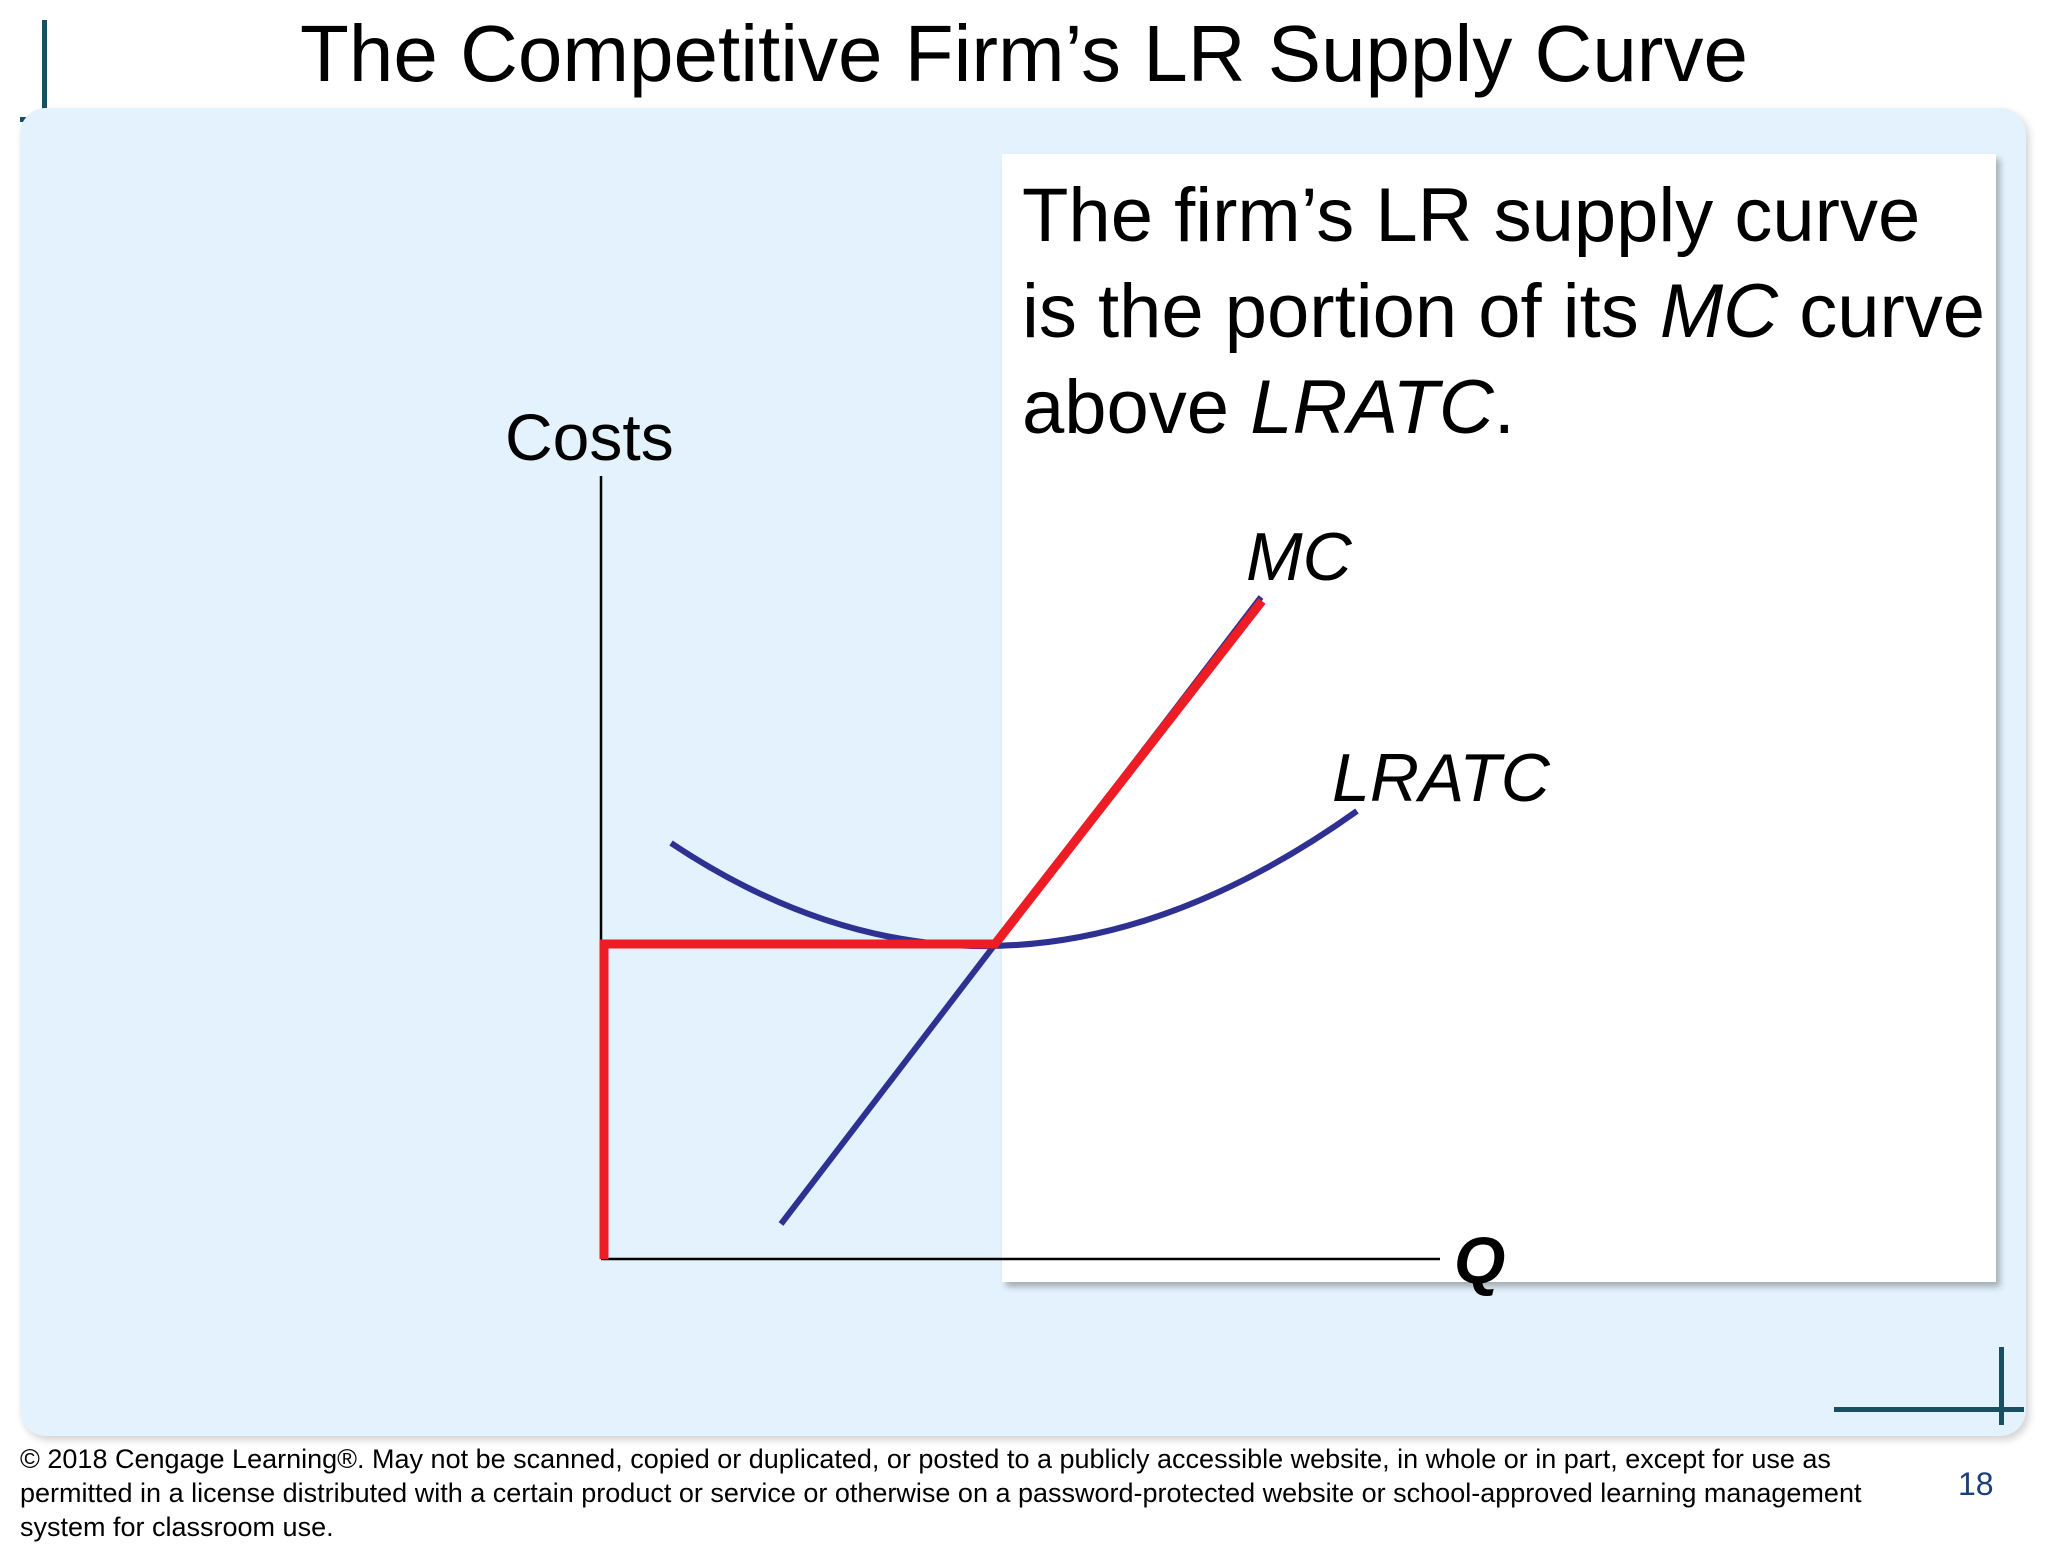 The width and height of the screenshot is (2048, 1544). Describe the element at coordinates (1441, 778) in the screenshot. I see `lratc-label: LRATC` at that location.